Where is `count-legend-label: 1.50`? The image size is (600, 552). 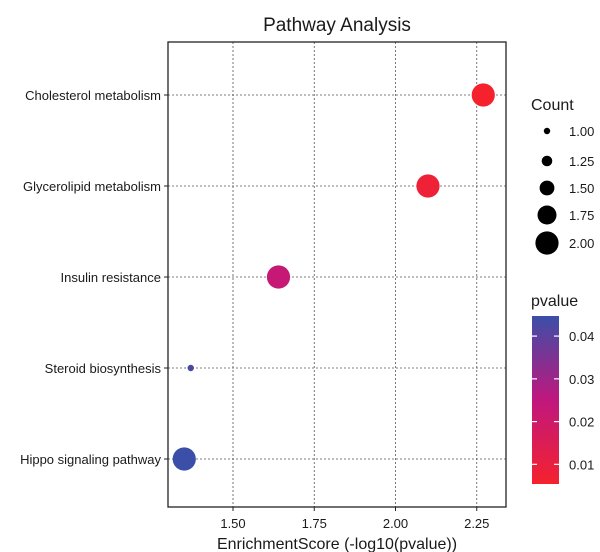
count-legend-label: 1.50 is located at coordinates (581, 188).